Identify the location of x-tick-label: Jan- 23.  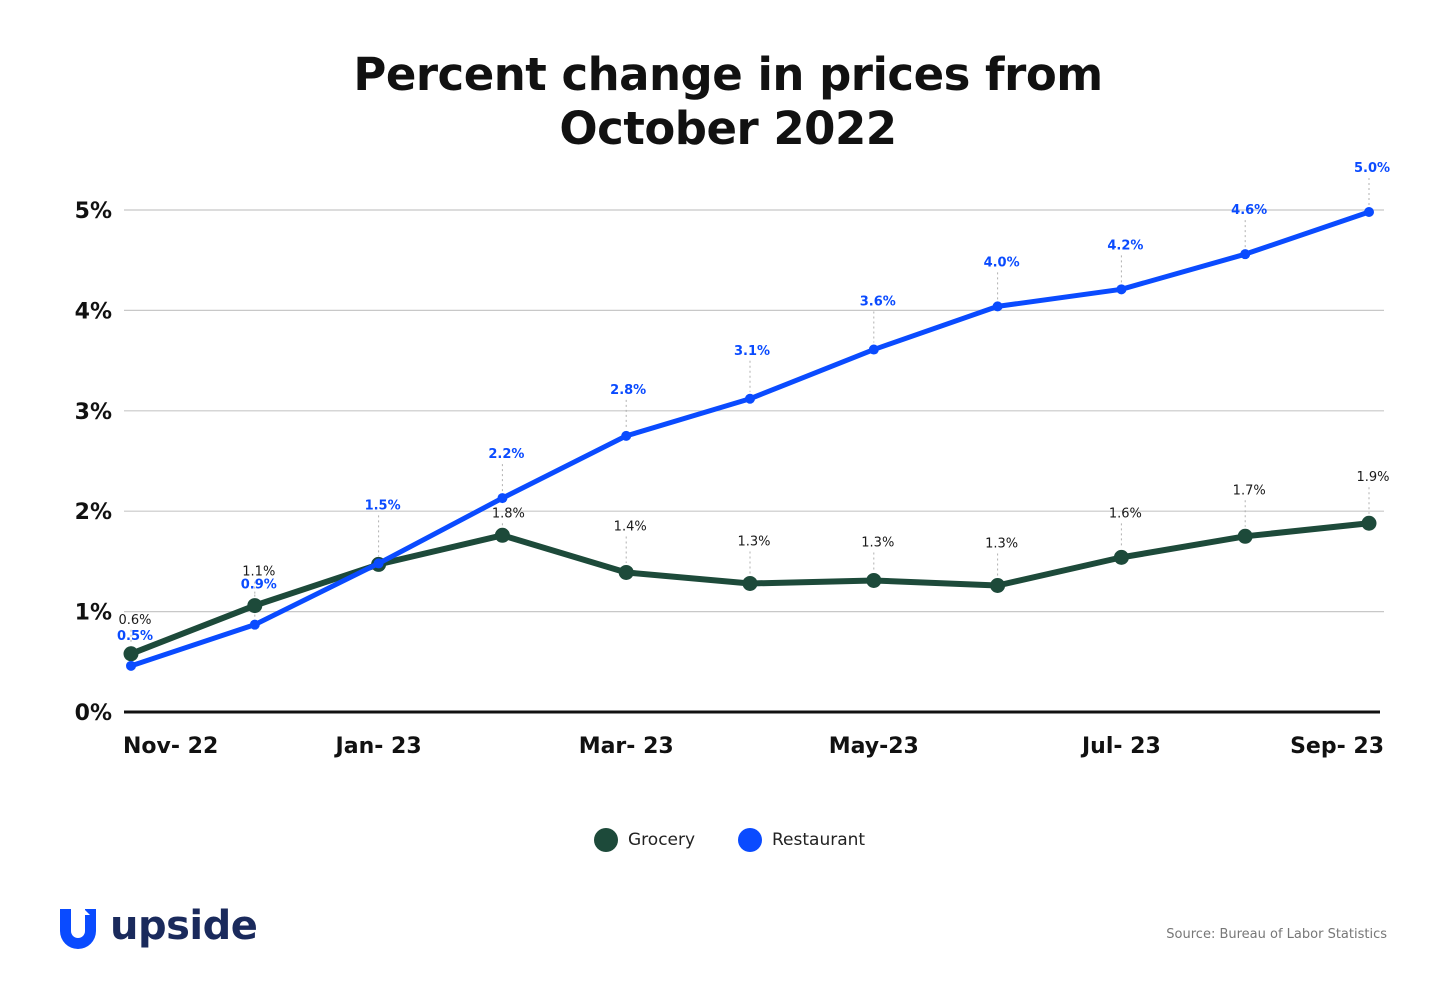
(378, 746).